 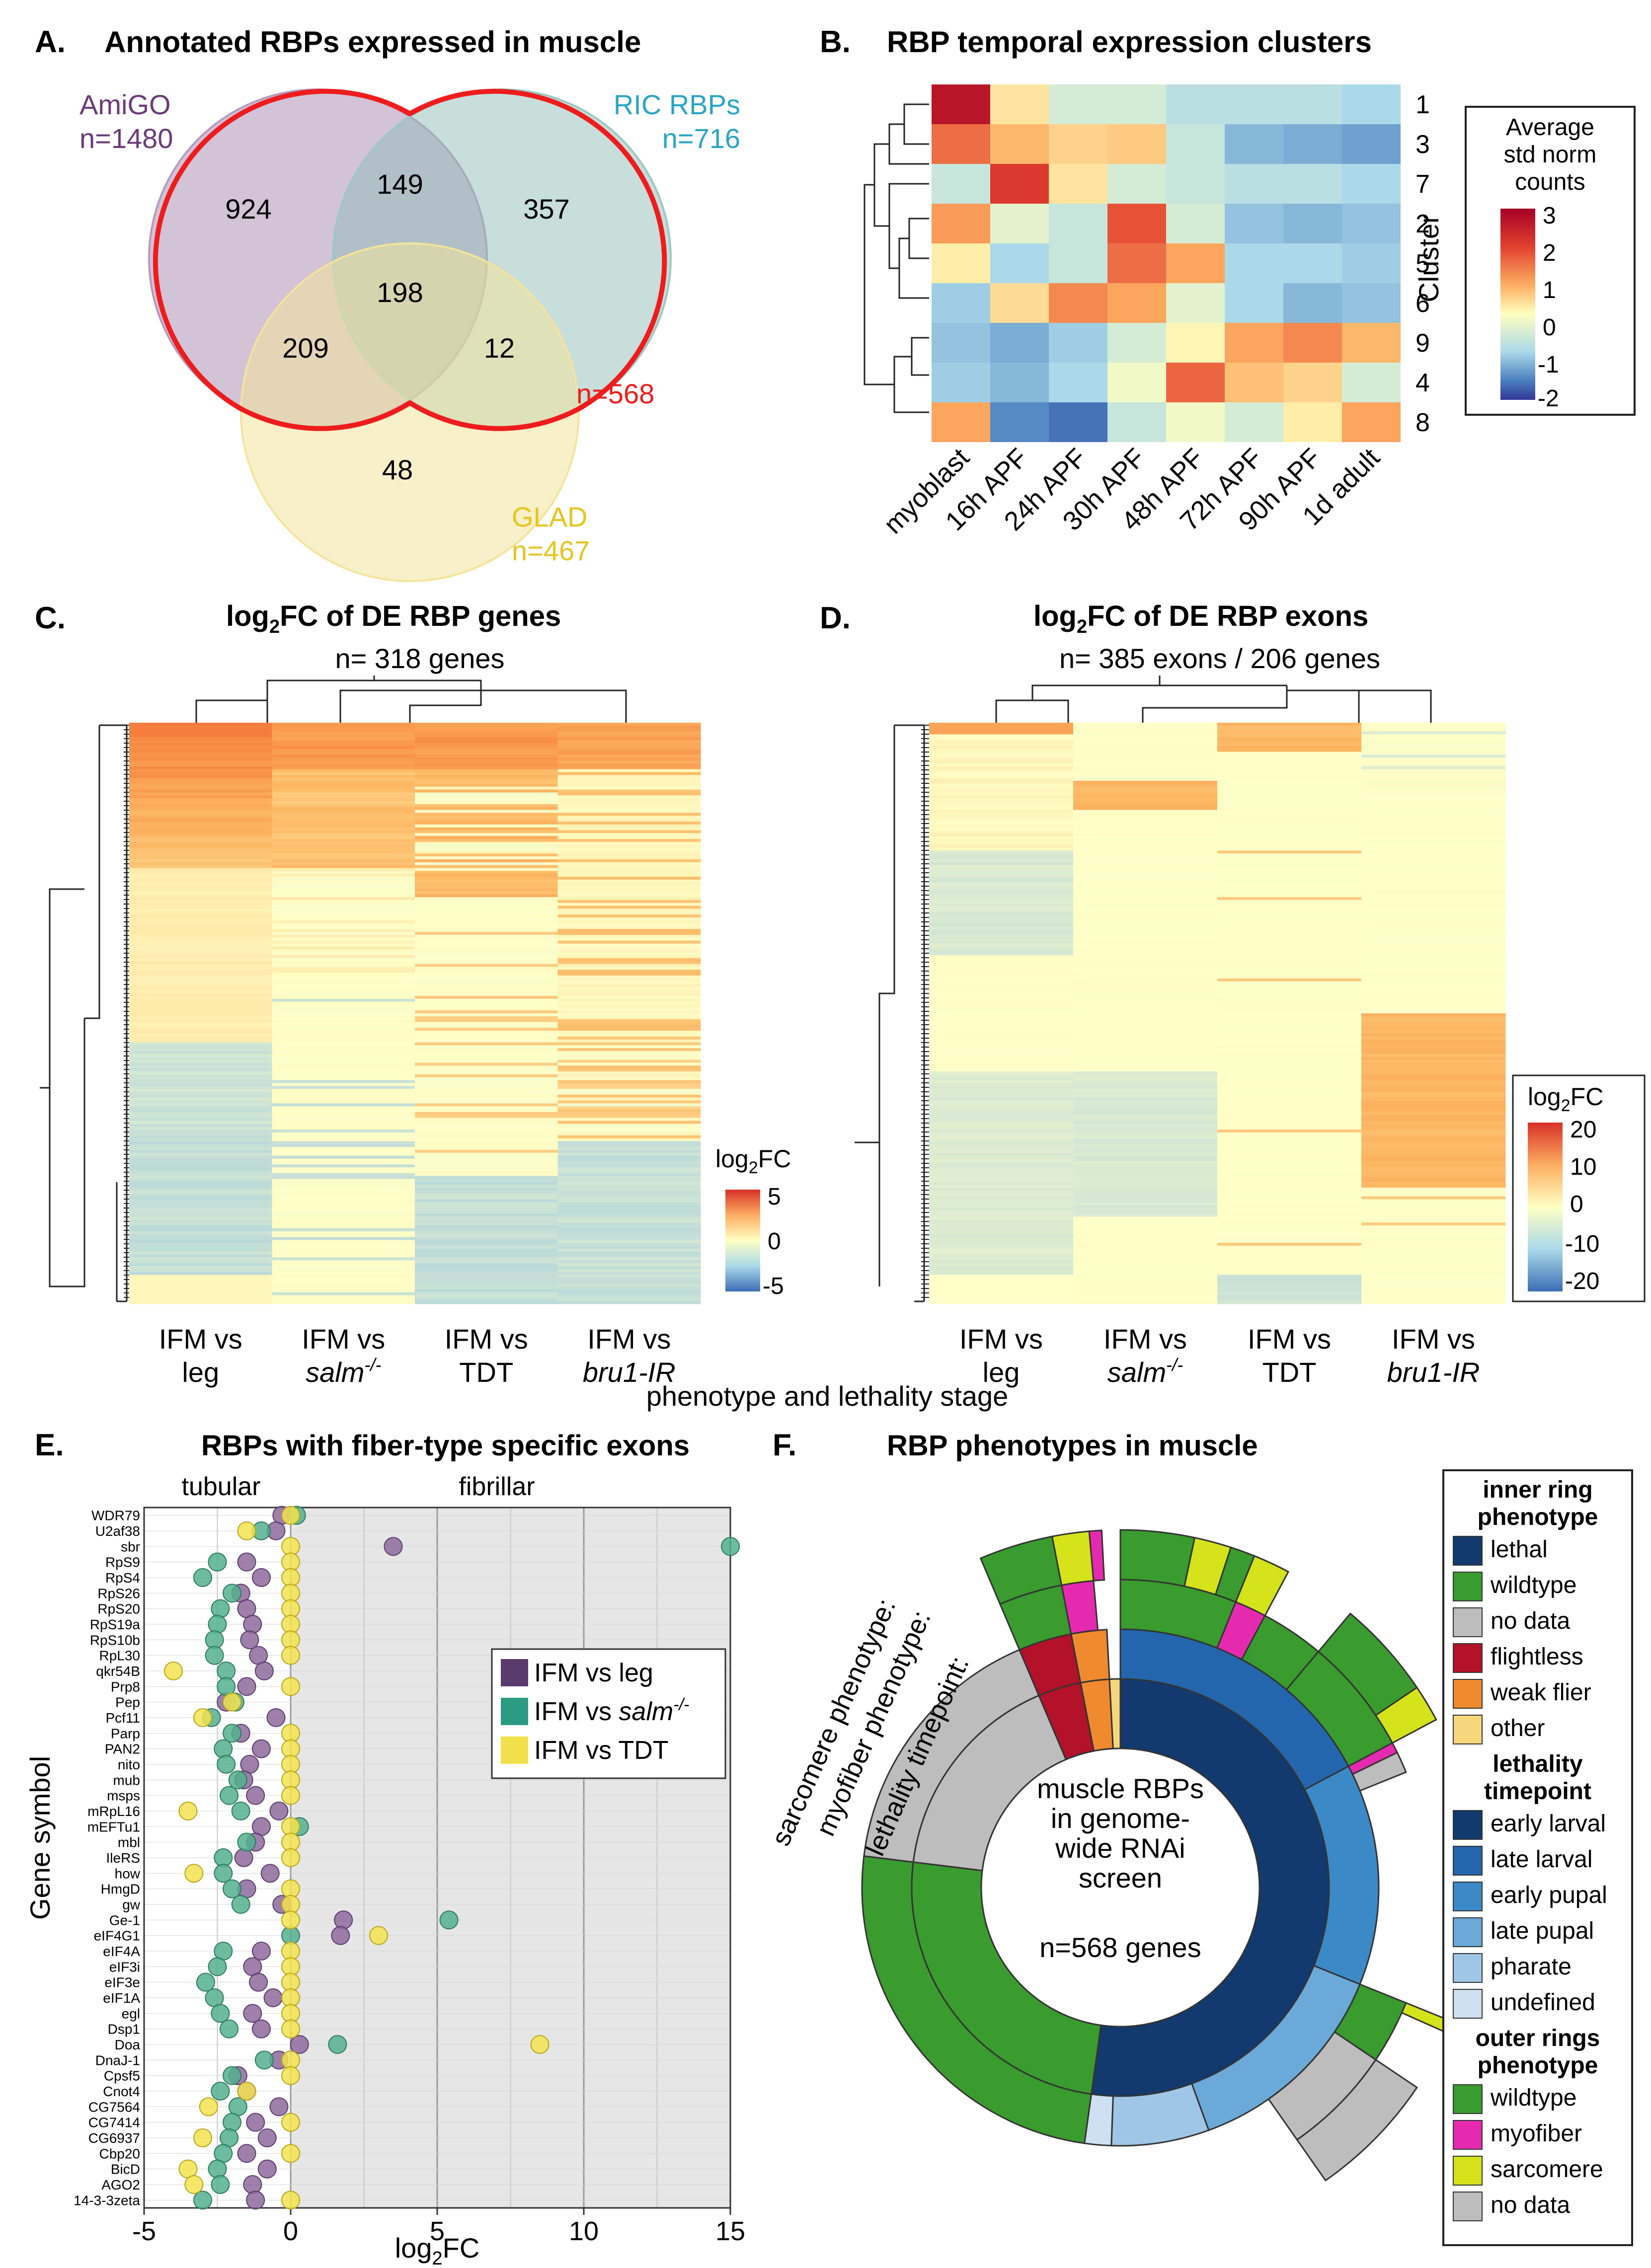 I want to click on scatter-e-tick-label: 15, so click(x=730, y=2231).